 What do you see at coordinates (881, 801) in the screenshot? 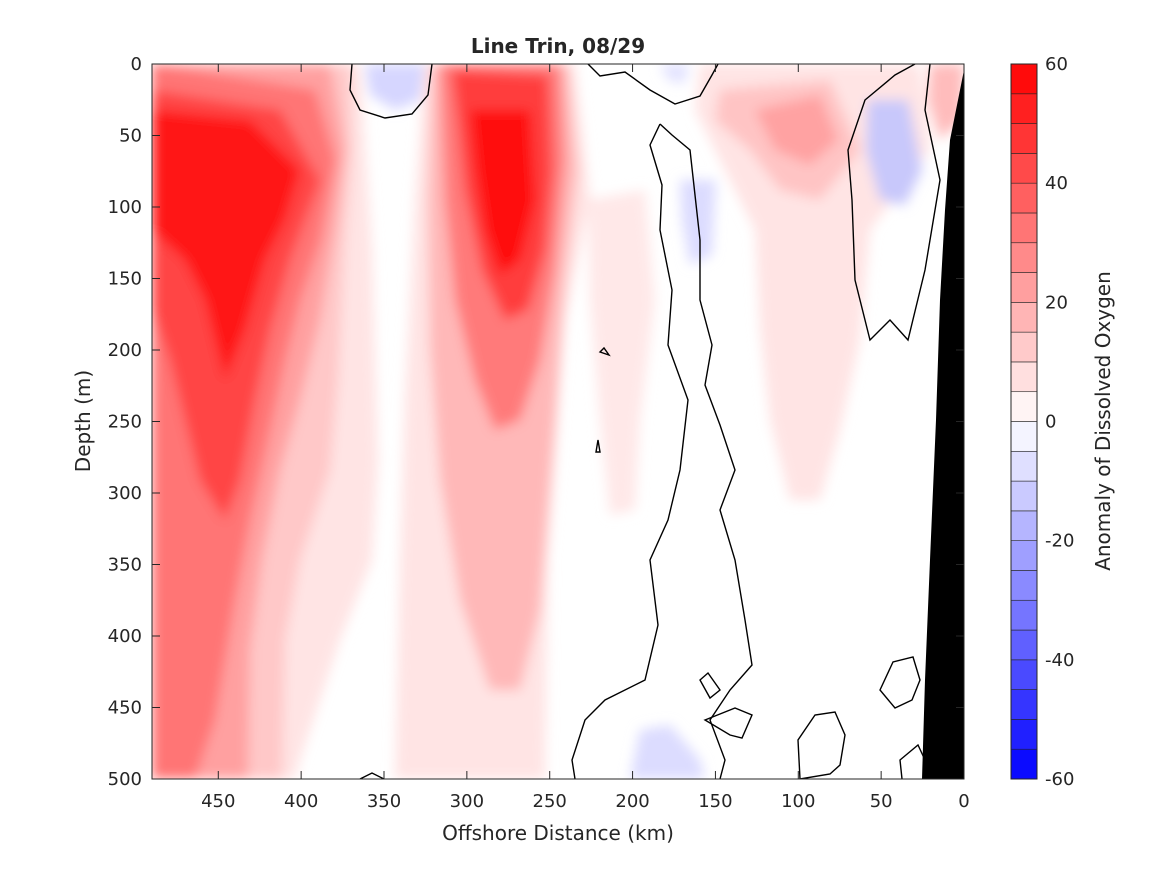
I see `x-tick-label: 50` at bounding box center [881, 801].